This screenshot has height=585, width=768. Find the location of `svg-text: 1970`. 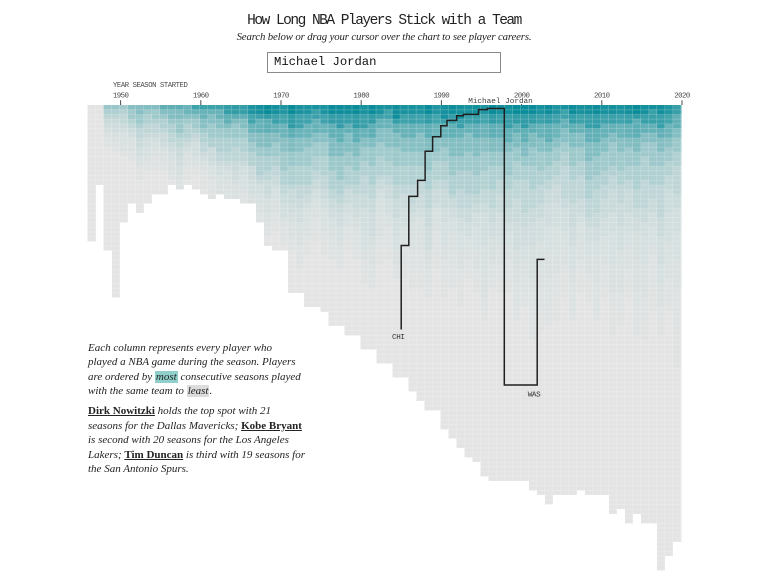

svg-text: 1970 is located at coordinates (281, 96).